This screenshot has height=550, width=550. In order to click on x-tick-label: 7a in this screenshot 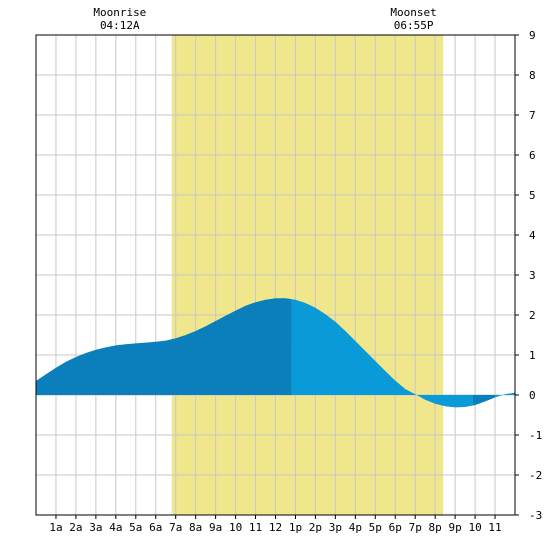, I will do `click(175, 527)`.